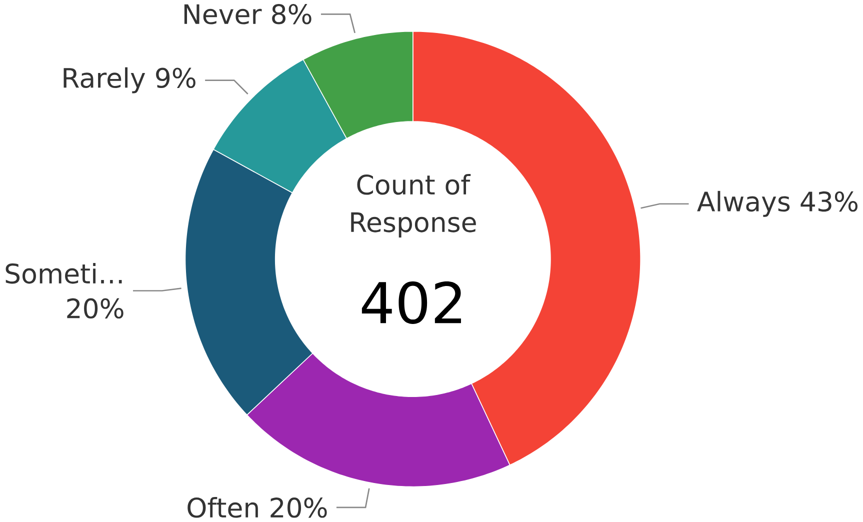  What do you see at coordinates (292, 14) in the screenshot?
I see `data-label: 8%` at bounding box center [292, 14].